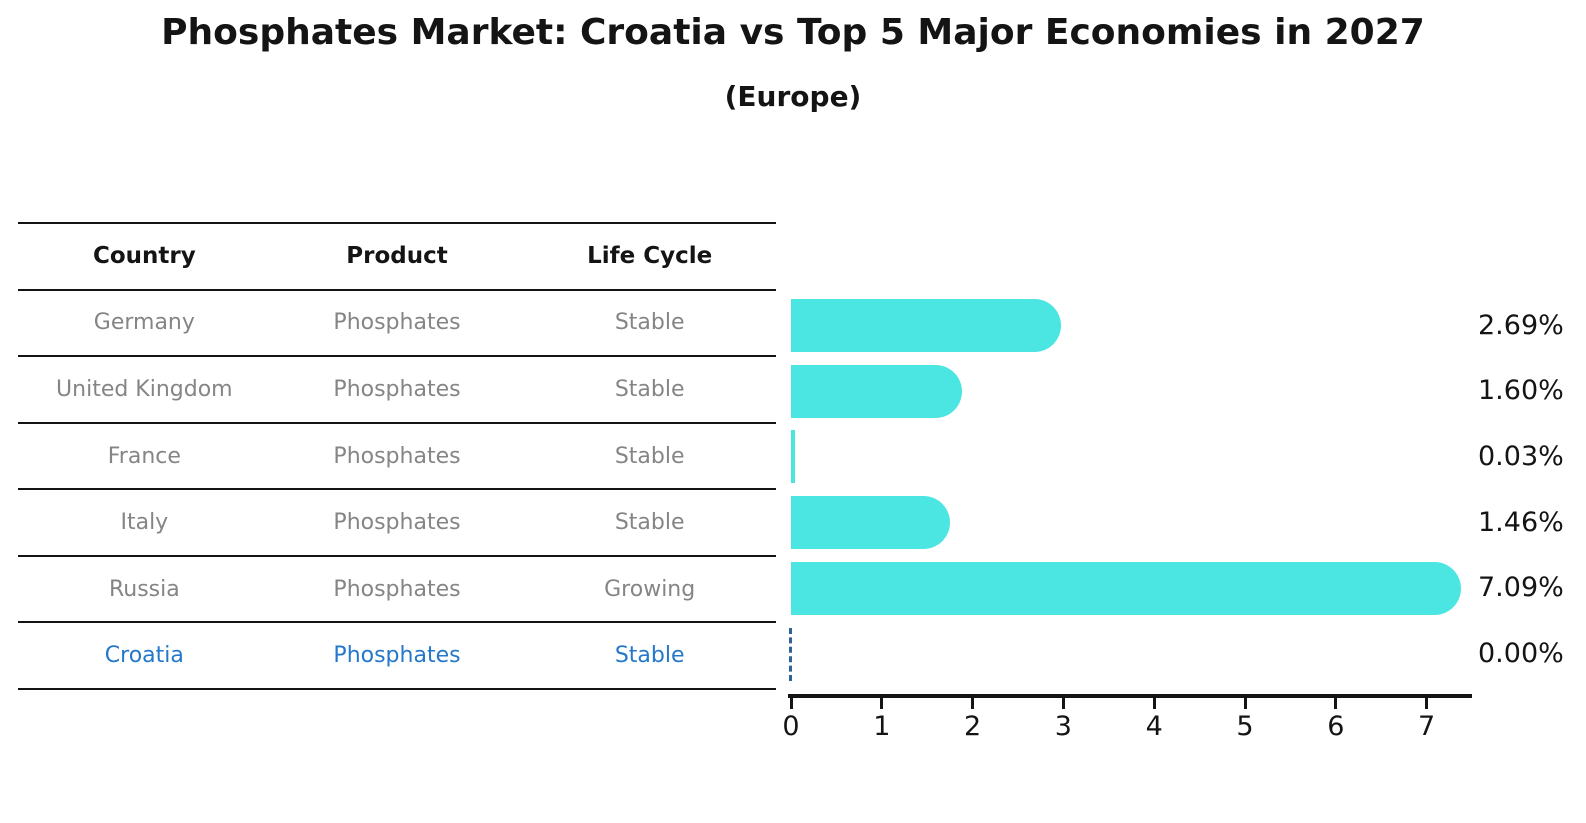  I want to click on value-label-france: 0.03%, so click(1521, 456).